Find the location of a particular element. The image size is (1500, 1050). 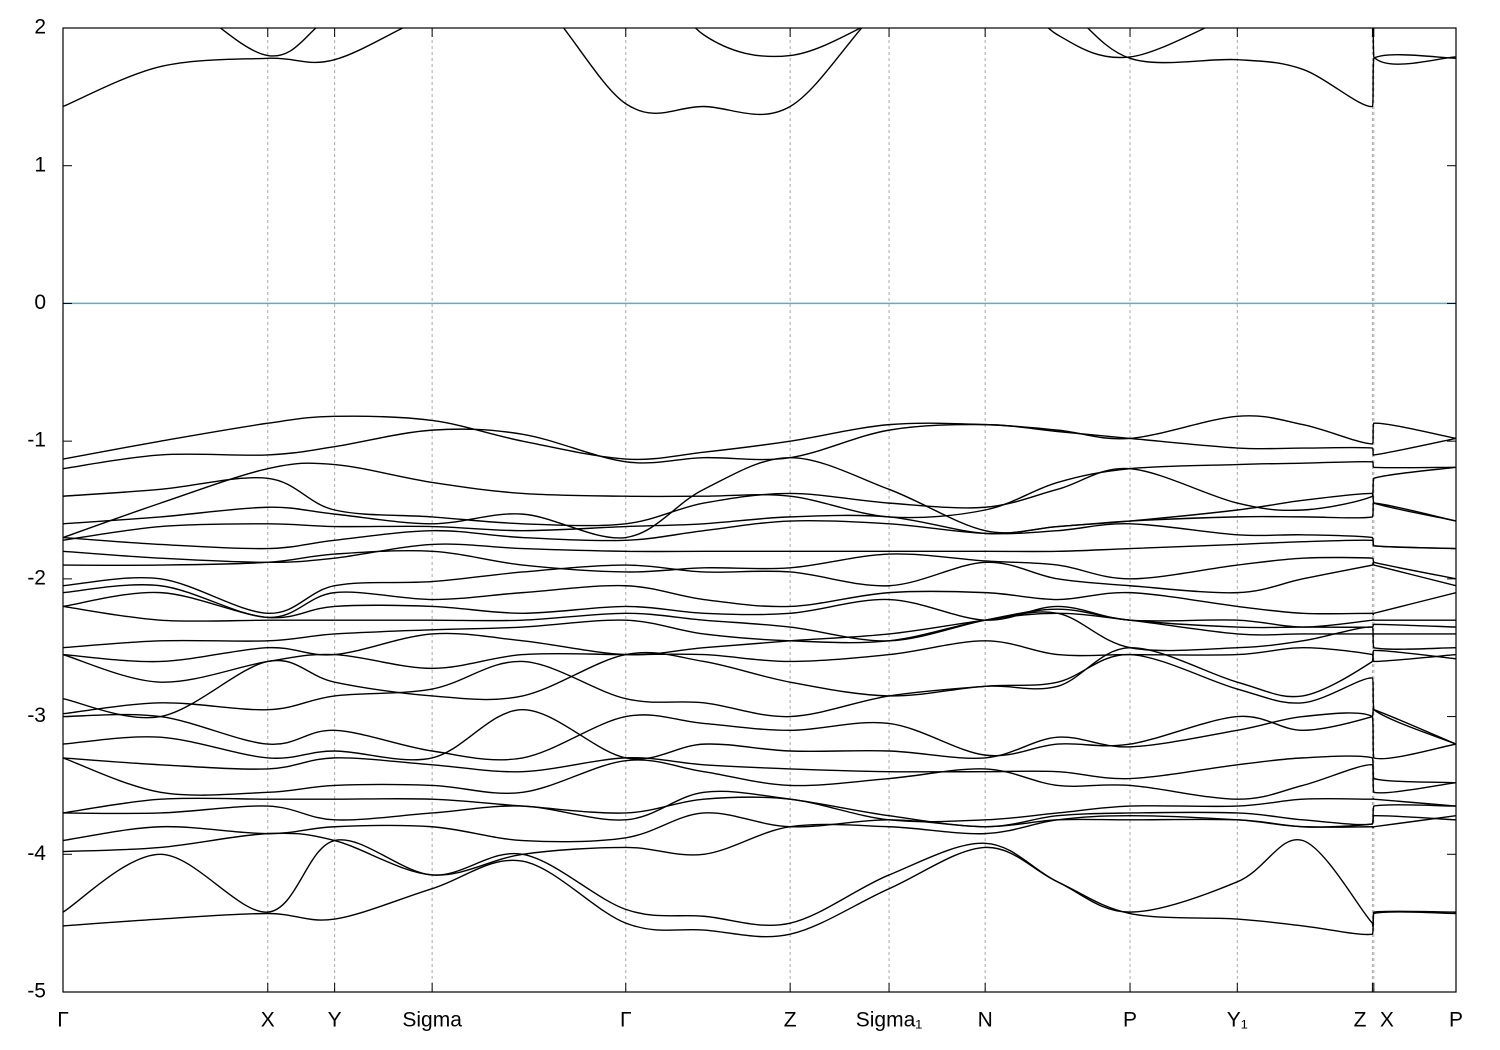

y-tick-label: -1 is located at coordinates (36, 440).